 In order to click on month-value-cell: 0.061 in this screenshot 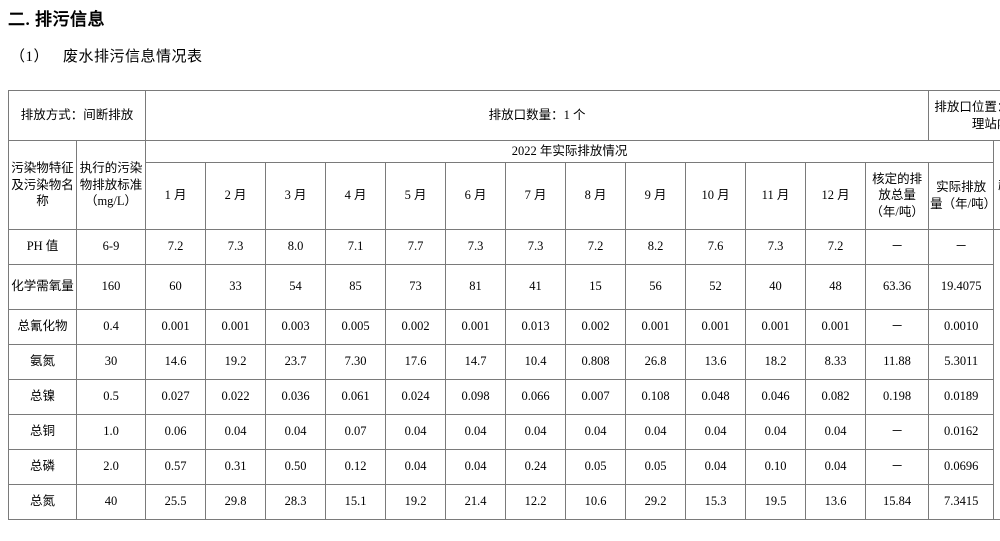, I will do `click(356, 396)`.